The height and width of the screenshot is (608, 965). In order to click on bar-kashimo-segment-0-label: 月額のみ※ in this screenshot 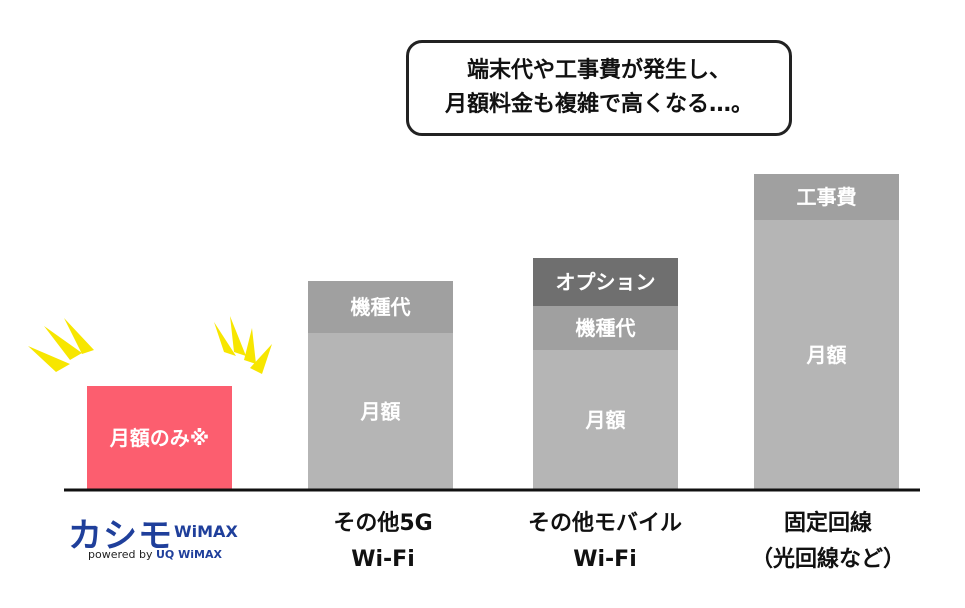, I will do `click(159, 438)`.